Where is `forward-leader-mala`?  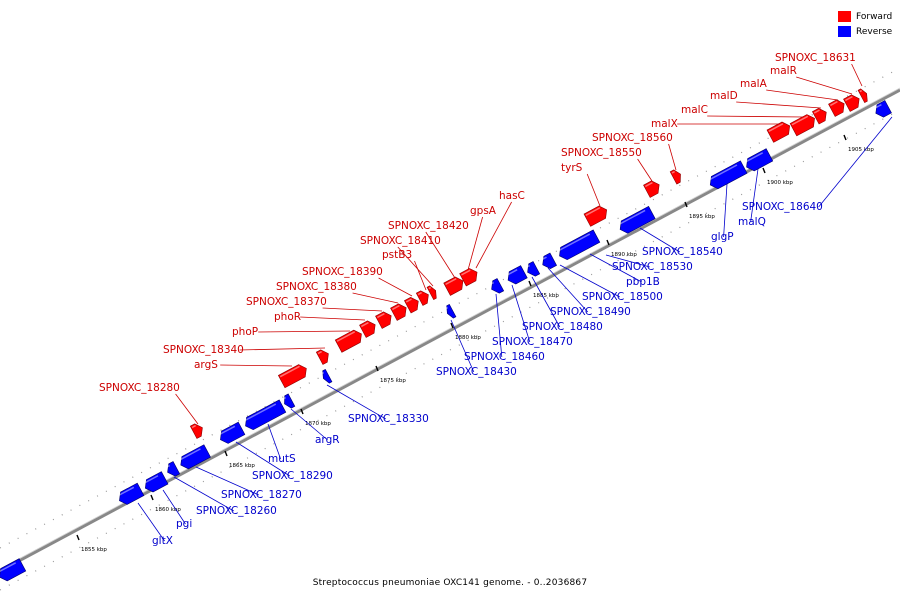
forward-leader-mala is located at coordinates (802, 95).